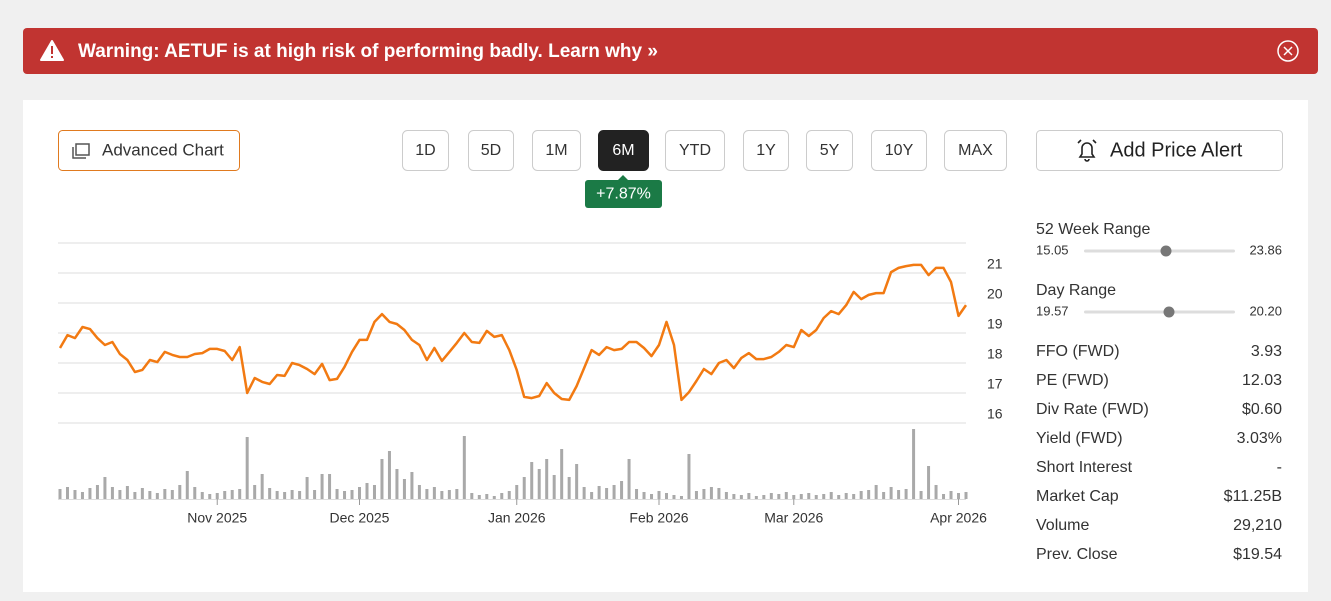  Describe the element at coordinates (1052, 249) in the screenshot. I see `range-low: 15.05` at that location.